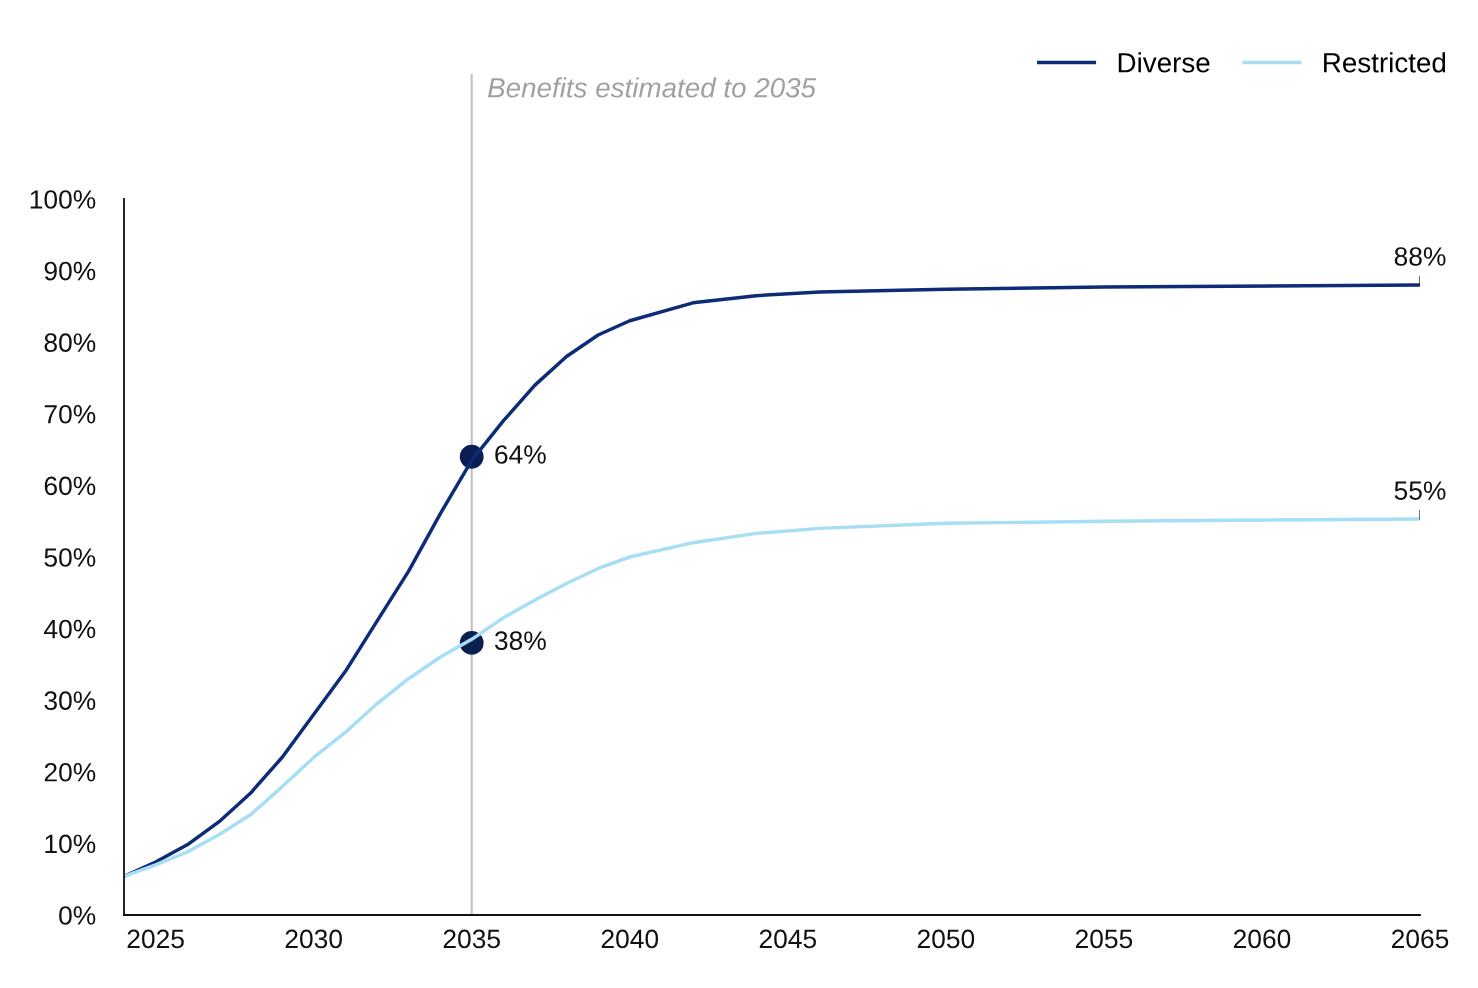 This screenshot has height=988, width=1478. I want to click on ref-line-label: Benefits estimated to 2035, so click(652, 87).